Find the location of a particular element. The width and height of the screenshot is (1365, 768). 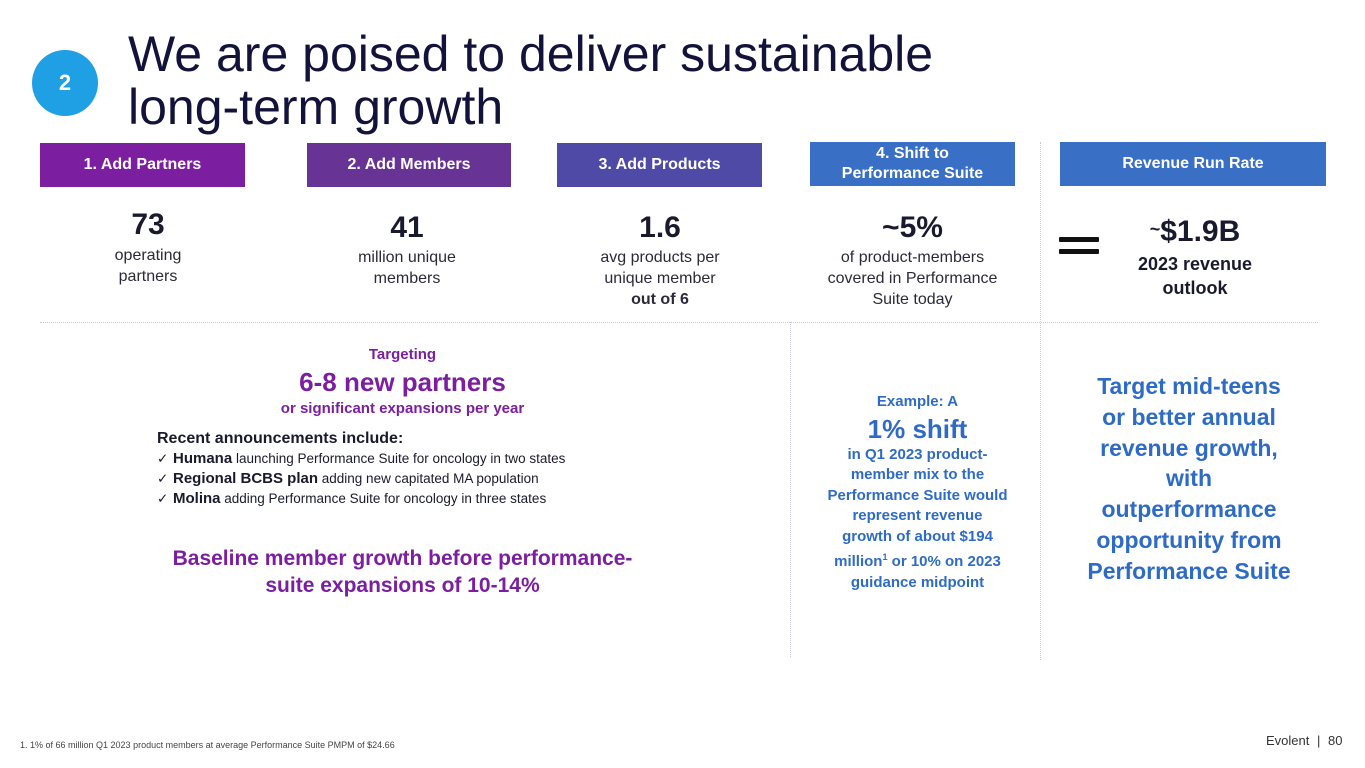

targeting-label: Targeting is located at coordinates (402, 354).